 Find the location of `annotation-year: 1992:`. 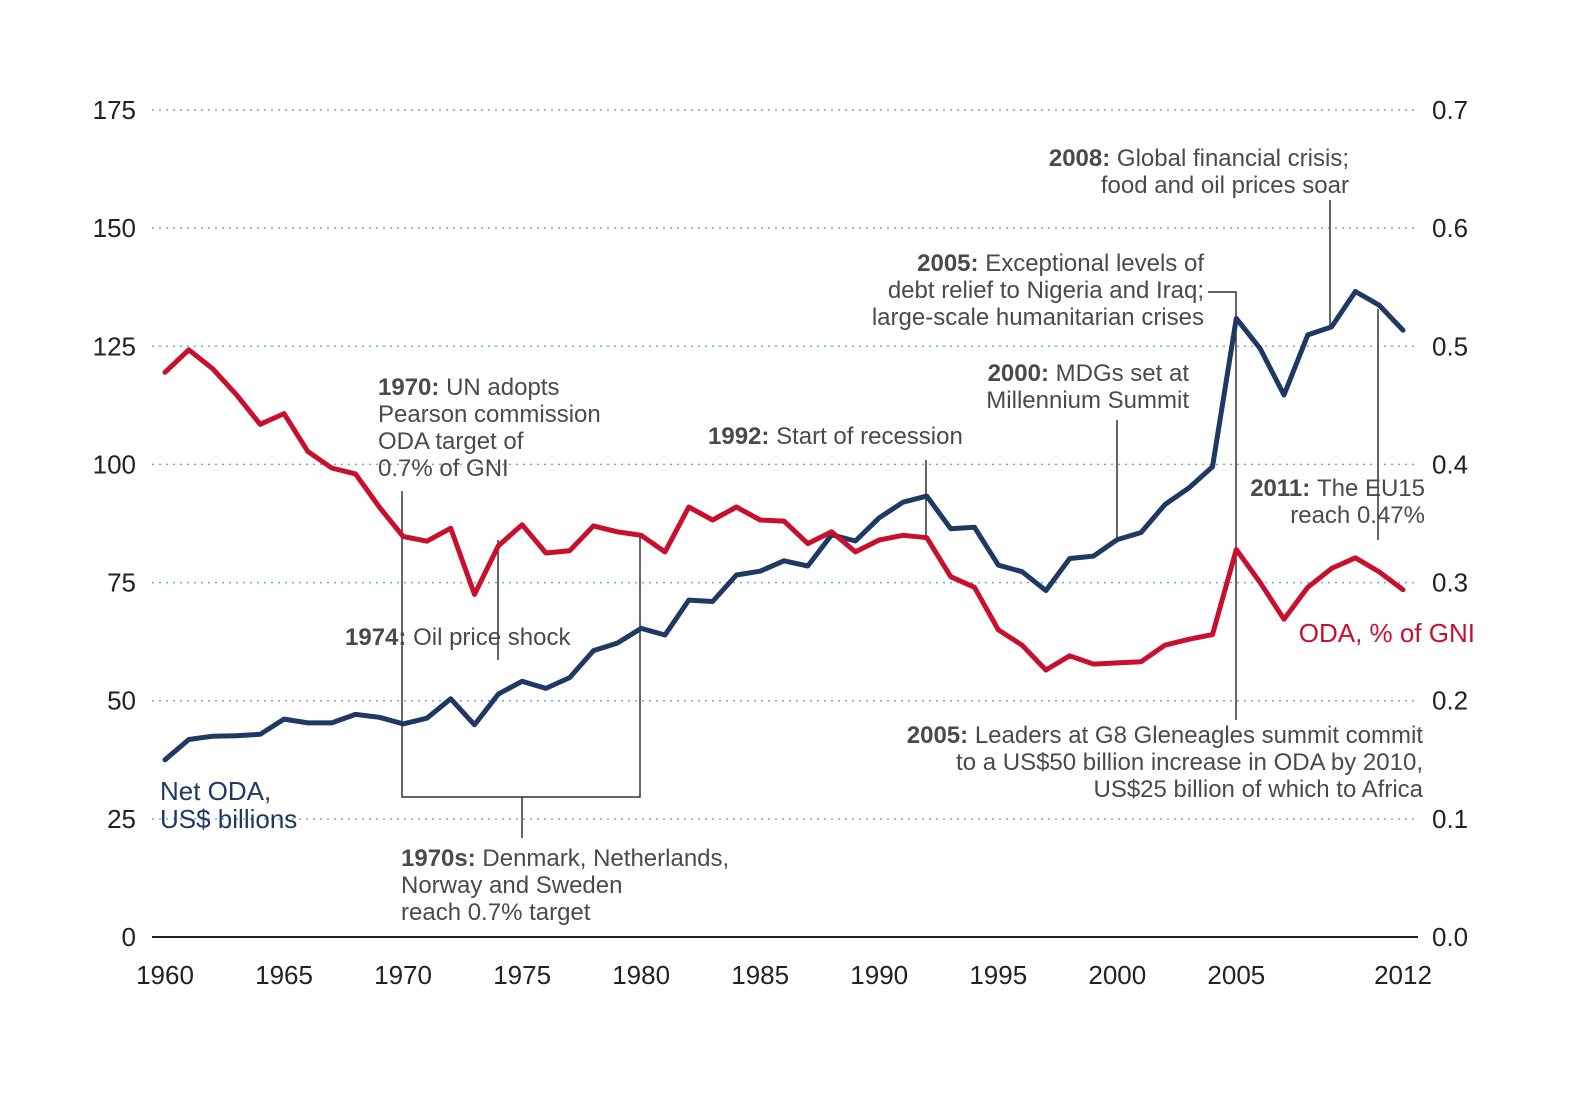

annotation-year: 1992: is located at coordinates (742, 436).